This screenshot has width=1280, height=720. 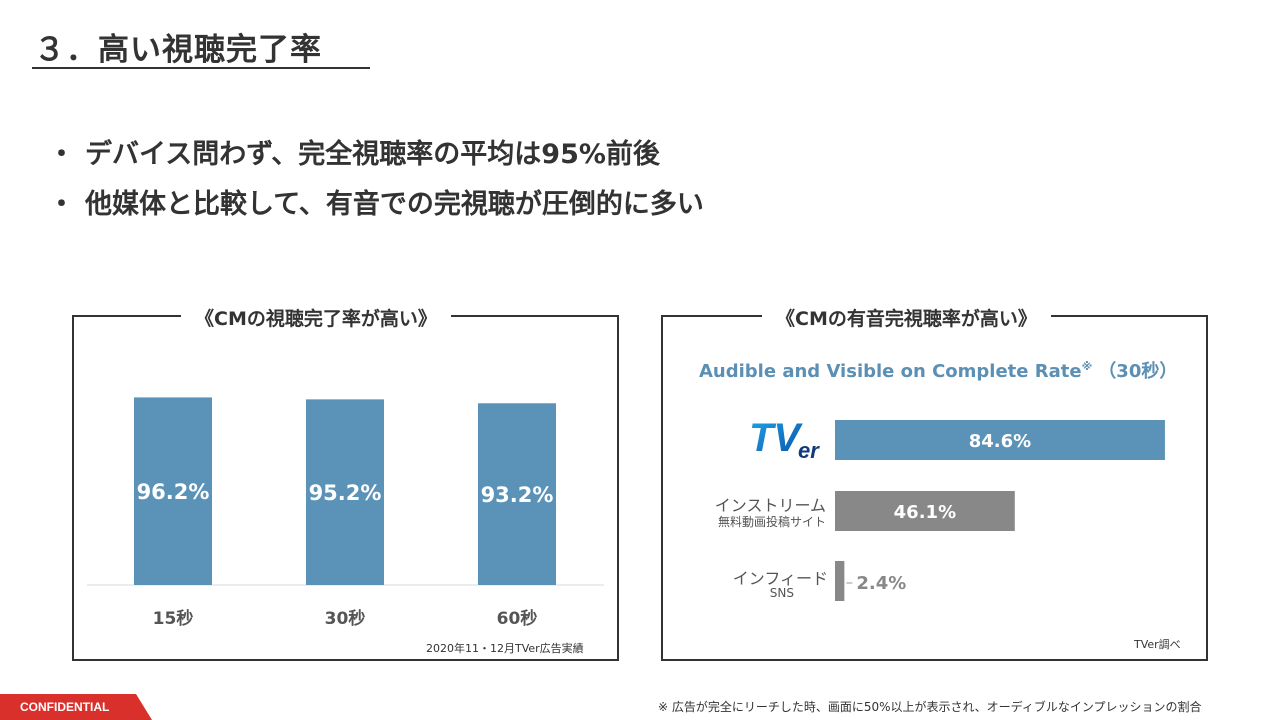 I want to click on bar-15秒, so click(x=173, y=491).